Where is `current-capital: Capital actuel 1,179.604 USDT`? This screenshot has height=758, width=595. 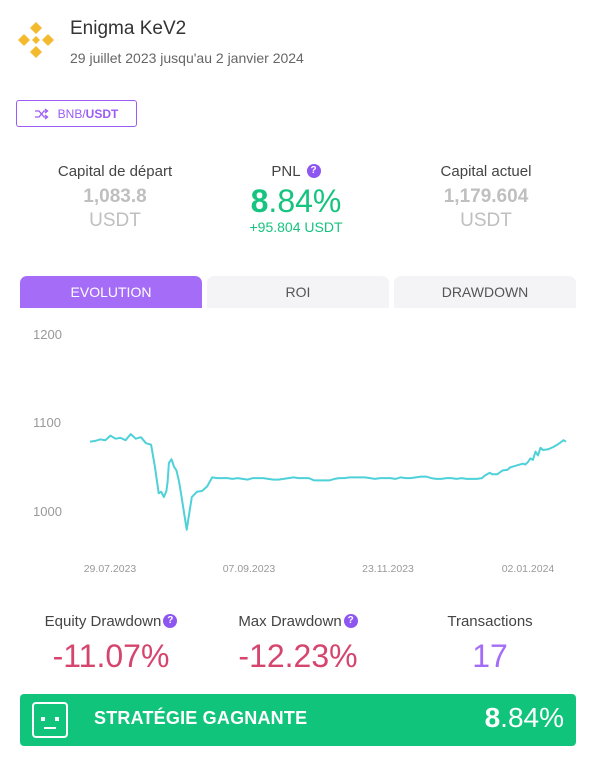
current-capital: Capital actuel 1,179.604 USDT is located at coordinates (486, 196).